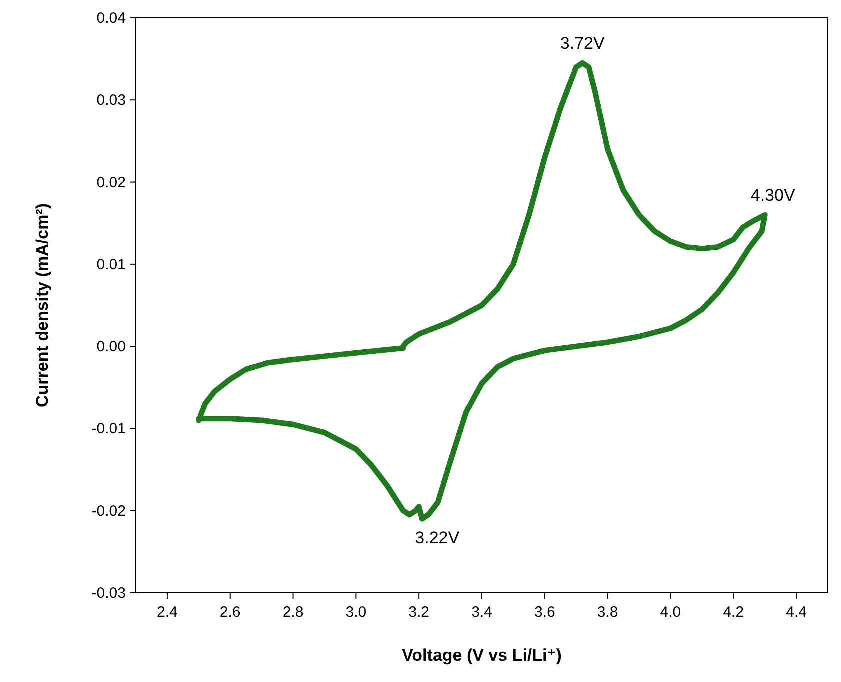 The image size is (841, 682). I want to click on y-axis-title: Current density (mA/cm²), so click(42, 305).